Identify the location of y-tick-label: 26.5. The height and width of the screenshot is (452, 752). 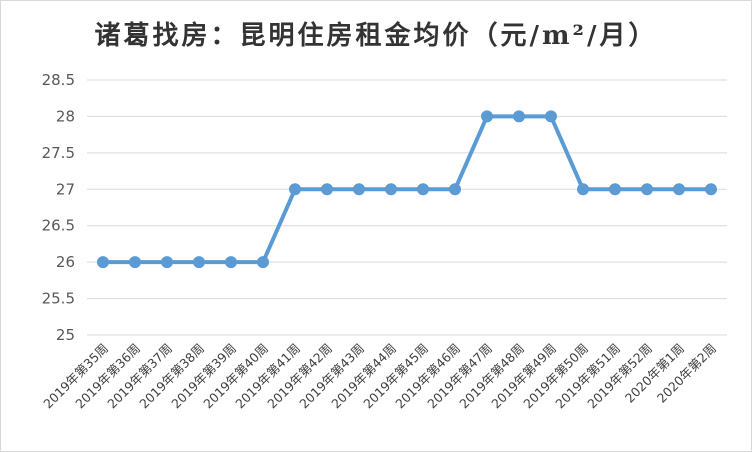
(58, 226).